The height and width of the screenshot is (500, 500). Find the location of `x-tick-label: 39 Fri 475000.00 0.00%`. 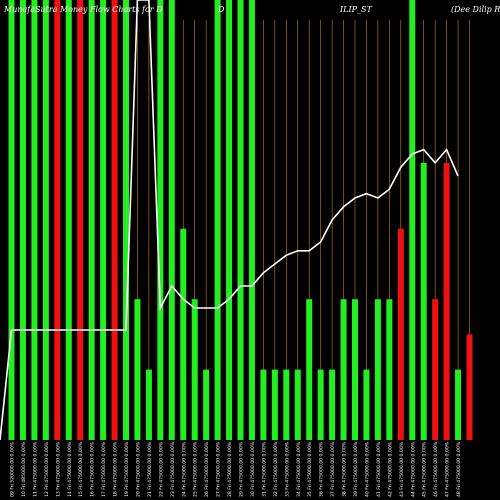

x-tick-label: 39 Fri 475000.00 0.00% is located at coordinates (356, 469).